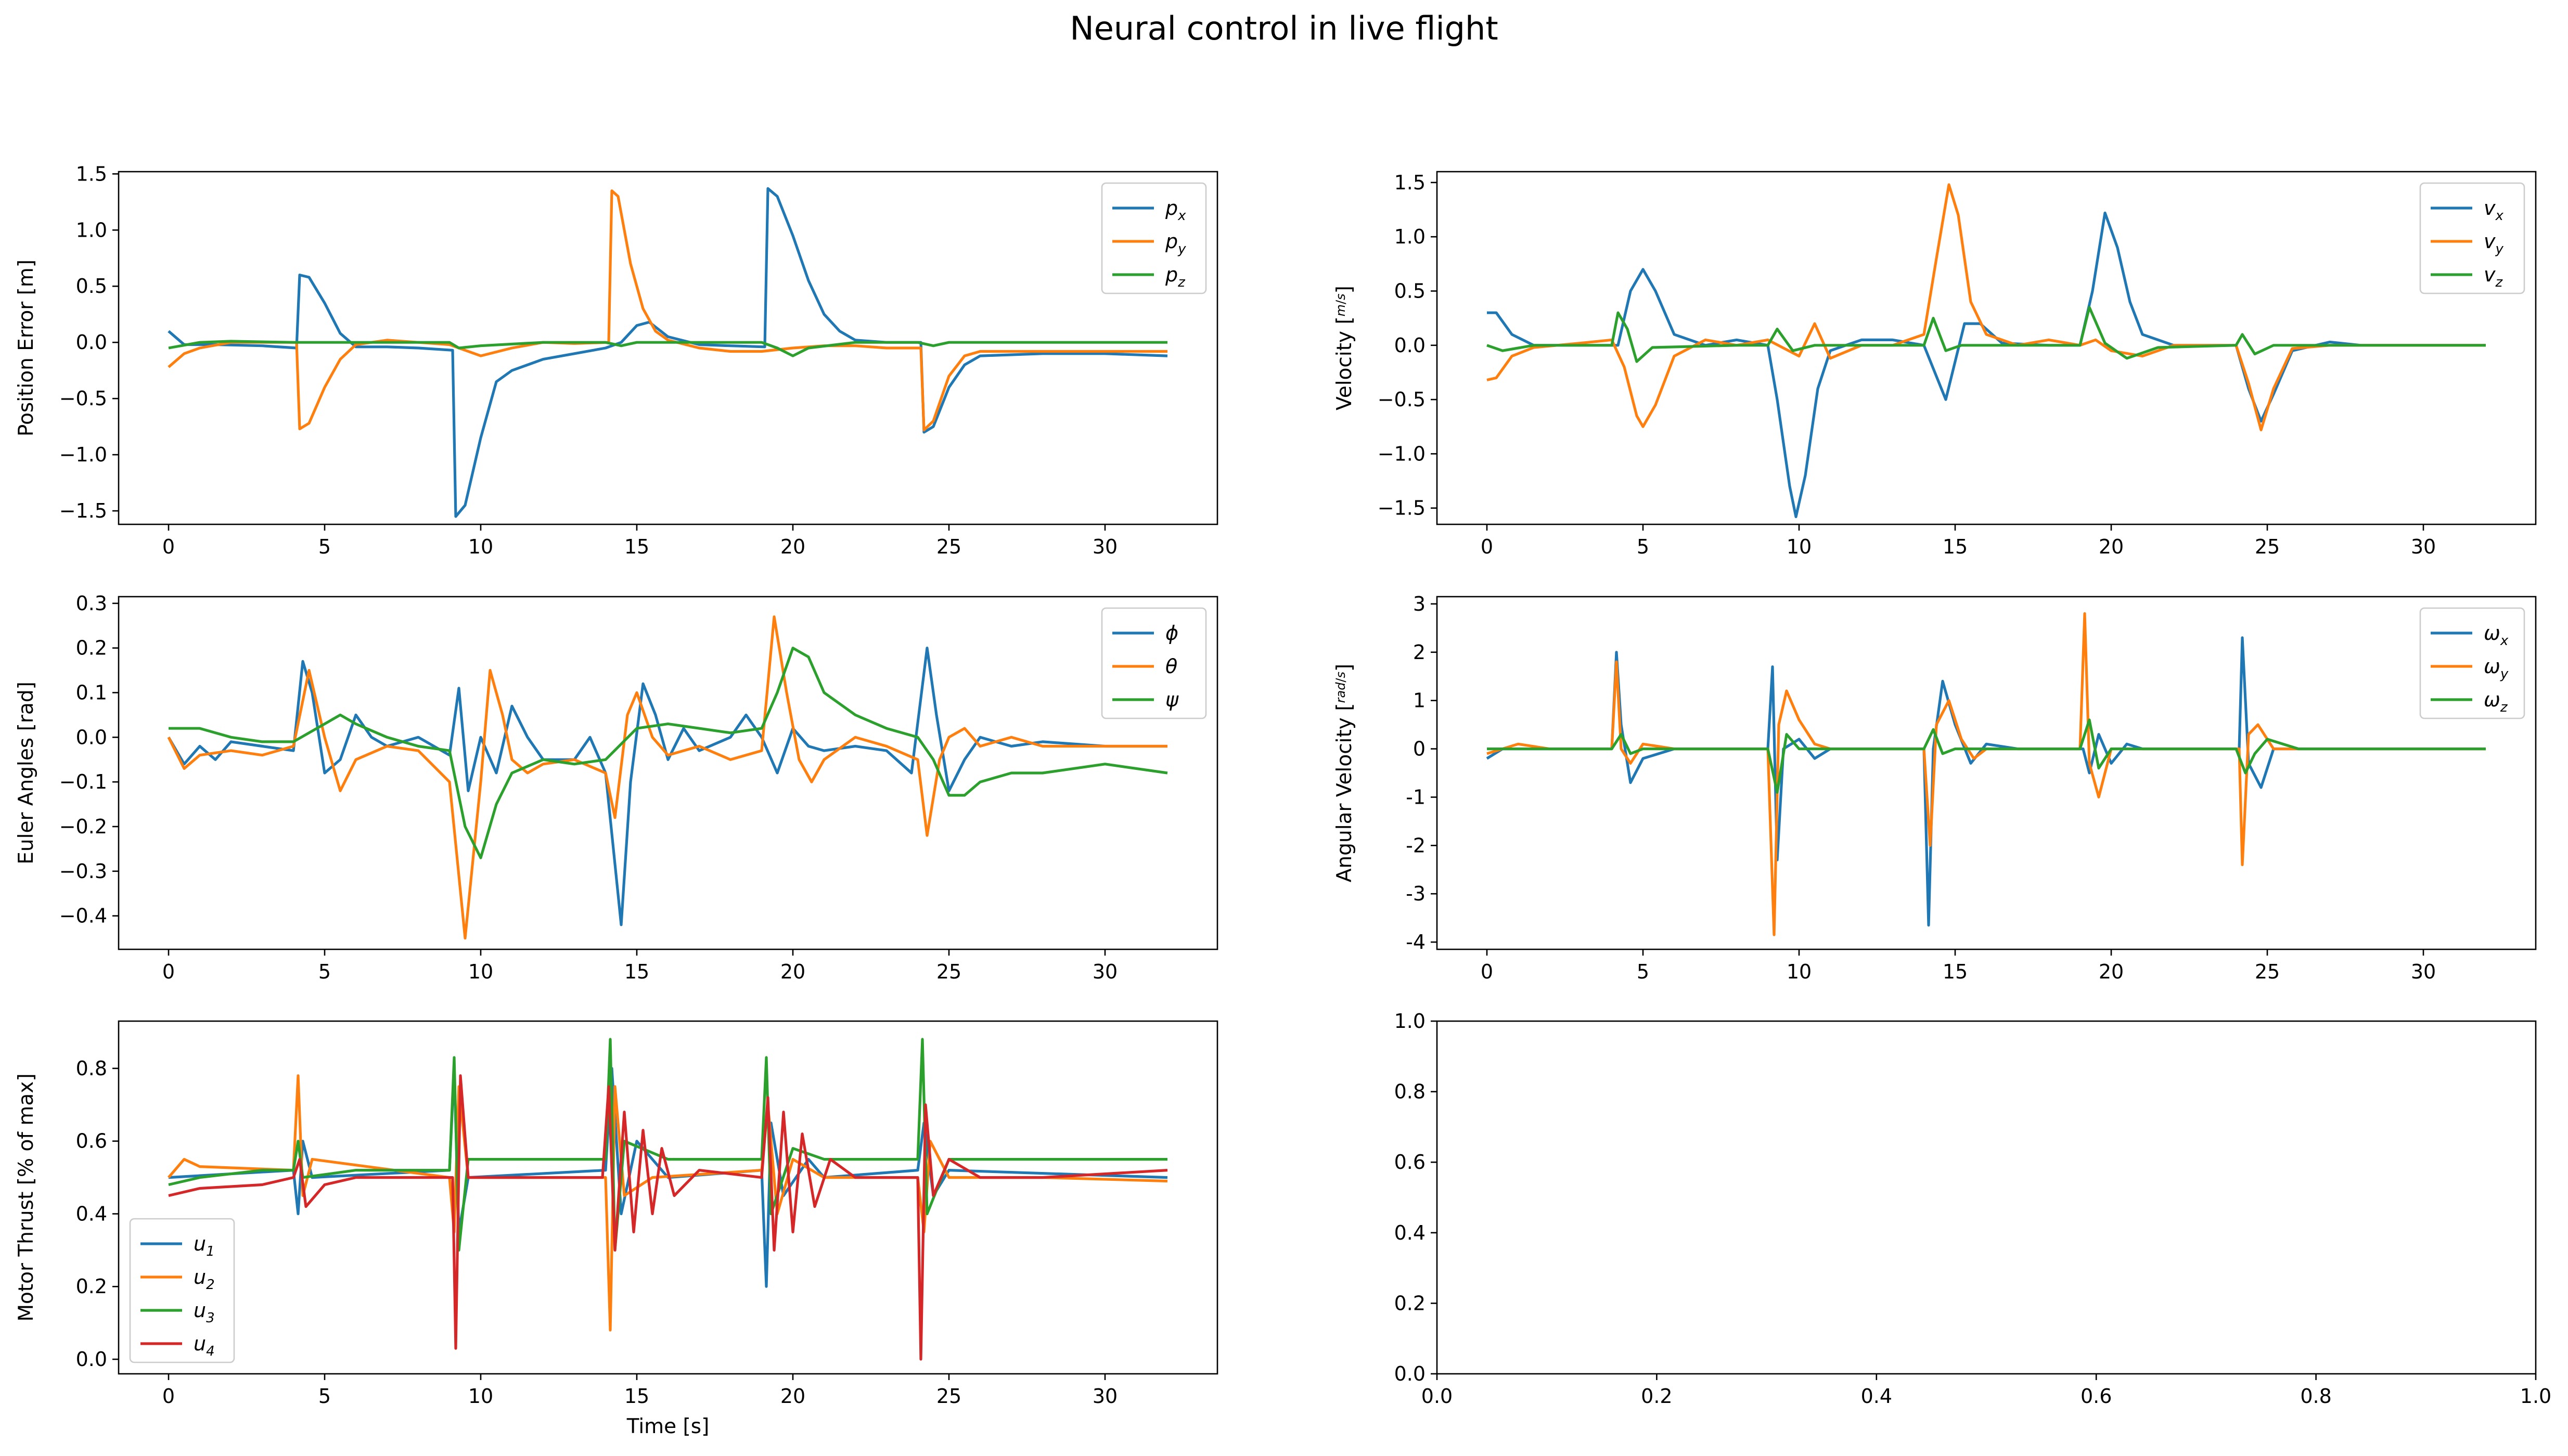 This screenshot has height=1456, width=2568. Describe the element at coordinates (205, 1246) in the screenshot. I see `legend-entry: u1` at that location.